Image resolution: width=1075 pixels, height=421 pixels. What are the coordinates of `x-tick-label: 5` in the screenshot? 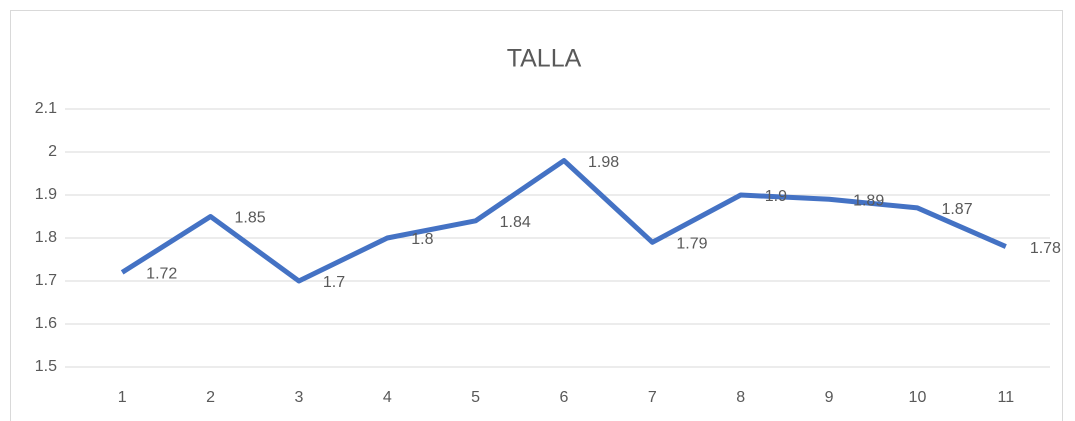 It's located at (475, 397).